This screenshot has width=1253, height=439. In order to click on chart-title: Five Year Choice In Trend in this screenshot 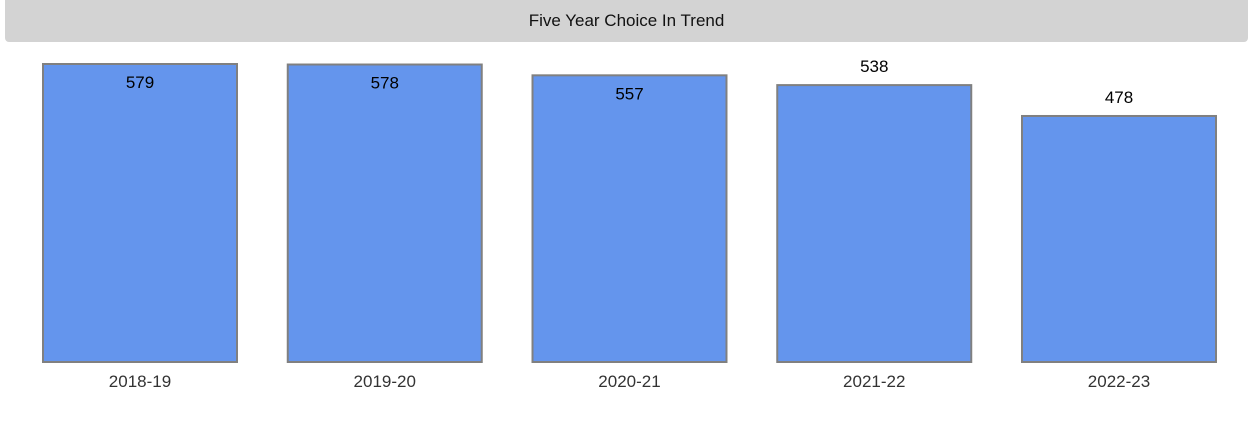, I will do `click(626, 21)`.